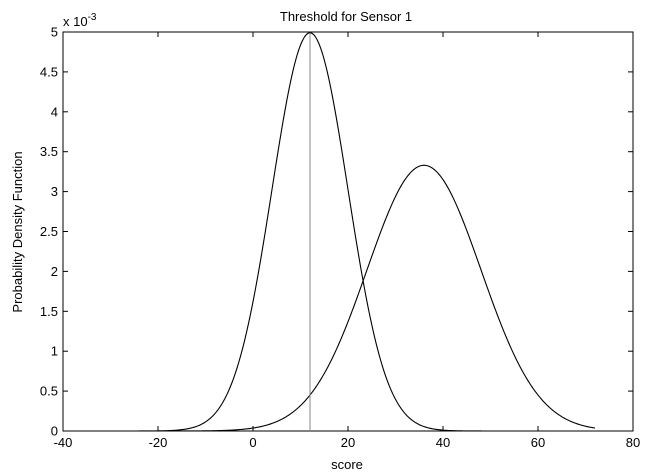 The height and width of the screenshot is (475, 647). I want to click on y-tick-label: 0, so click(54, 431).